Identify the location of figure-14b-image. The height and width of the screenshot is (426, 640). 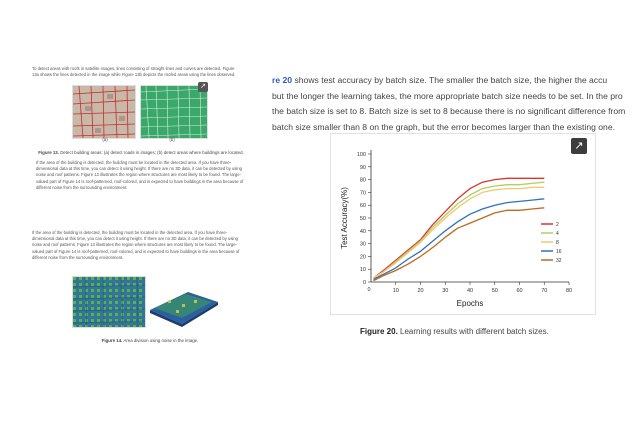
(184, 304).